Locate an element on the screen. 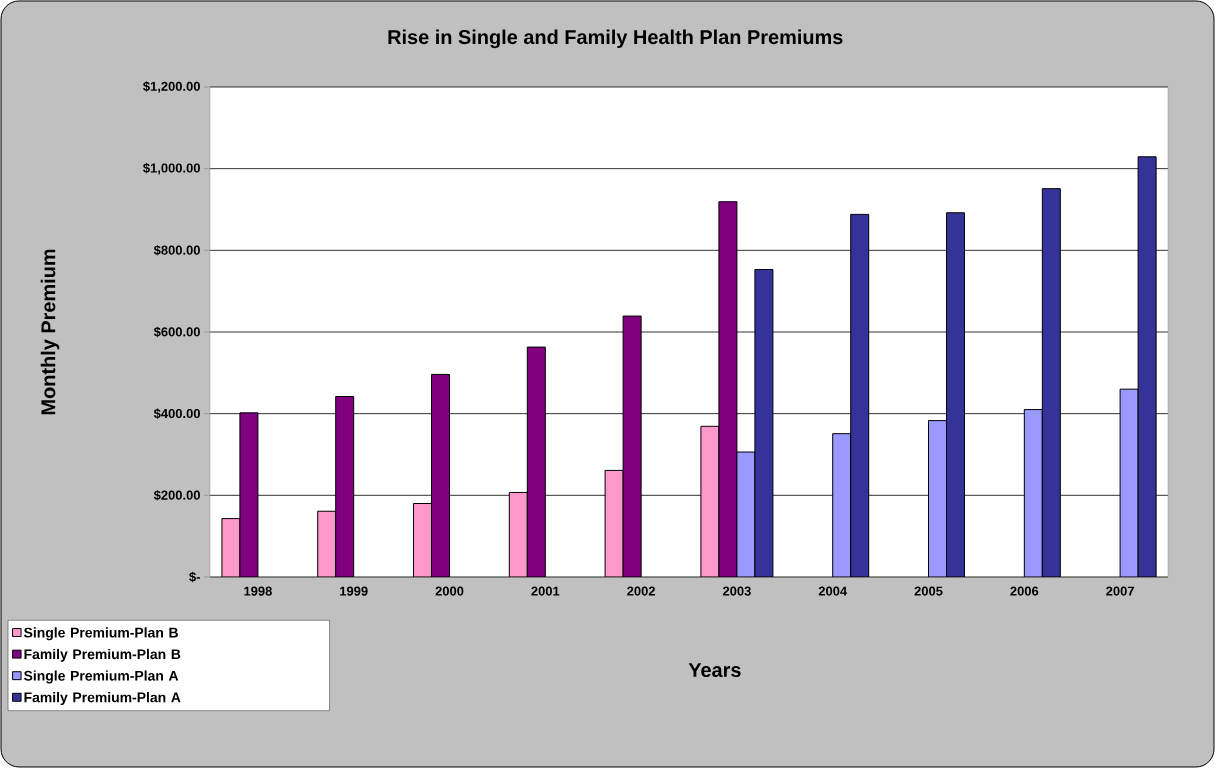  y-tick-label: $400.00 is located at coordinates (176, 413).